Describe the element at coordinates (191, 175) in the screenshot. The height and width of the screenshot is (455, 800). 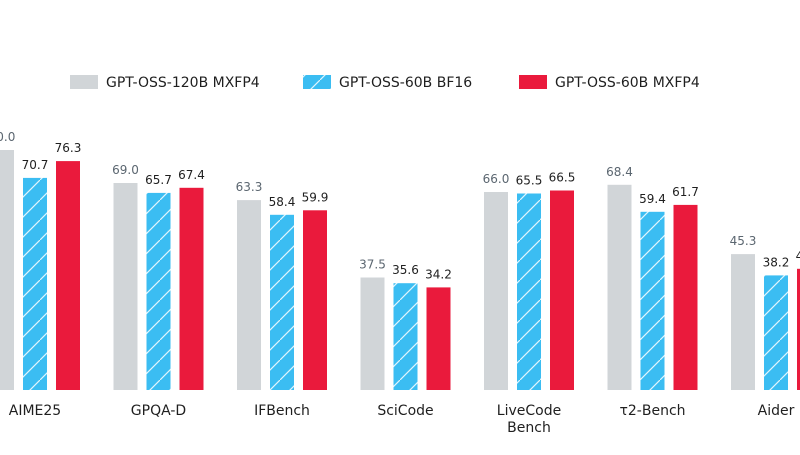
I see `value-label-3-2: 67.4` at that location.